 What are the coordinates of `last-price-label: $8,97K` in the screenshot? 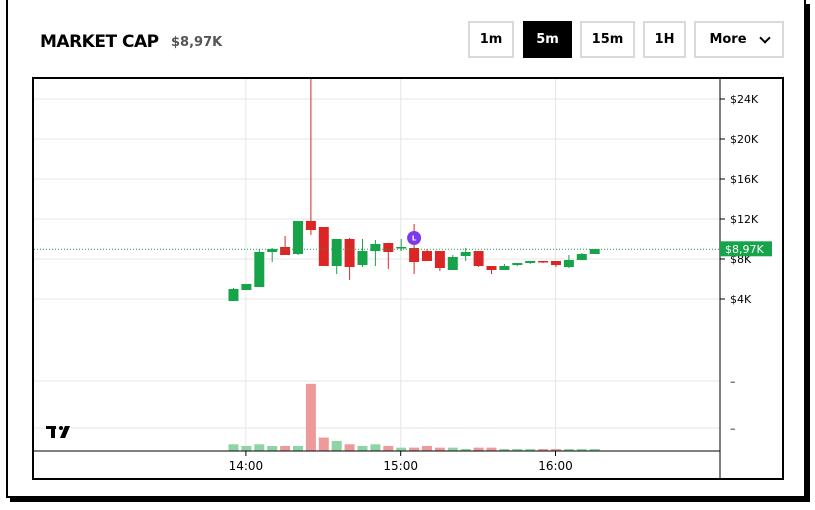 It's located at (744, 249).